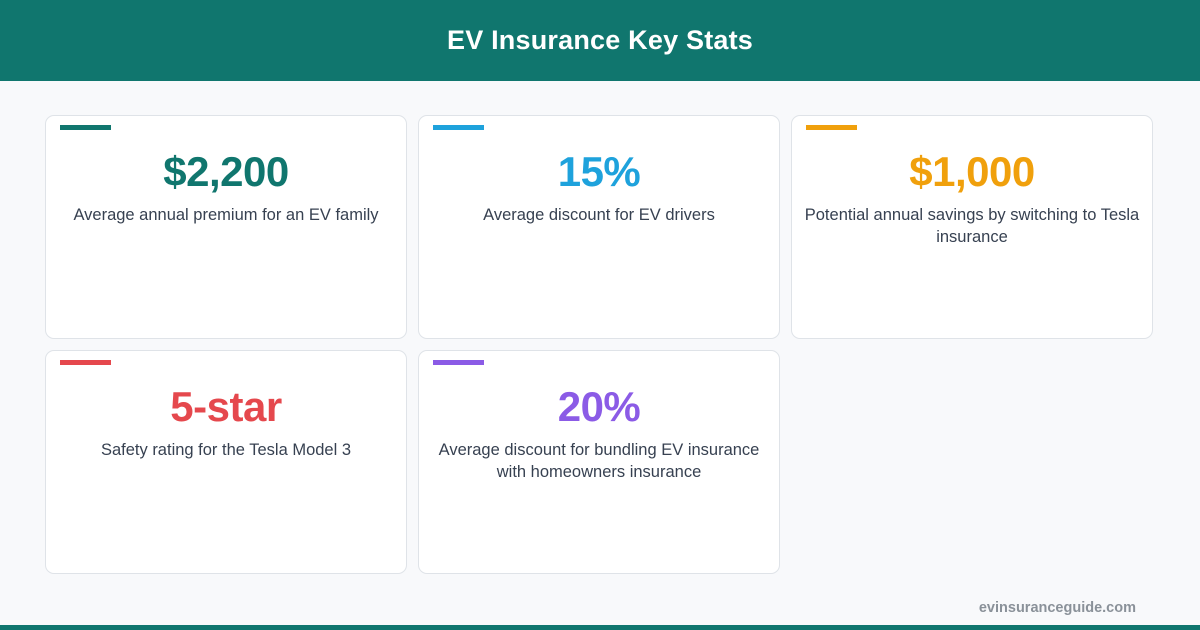 Image resolution: width=1200 pixels, height=630 pixels. What do you see at coordinates (226, 215) in the screenshot?
I see `stat-description: Average annual premium for an EV family` at bounding box center [226, 215].